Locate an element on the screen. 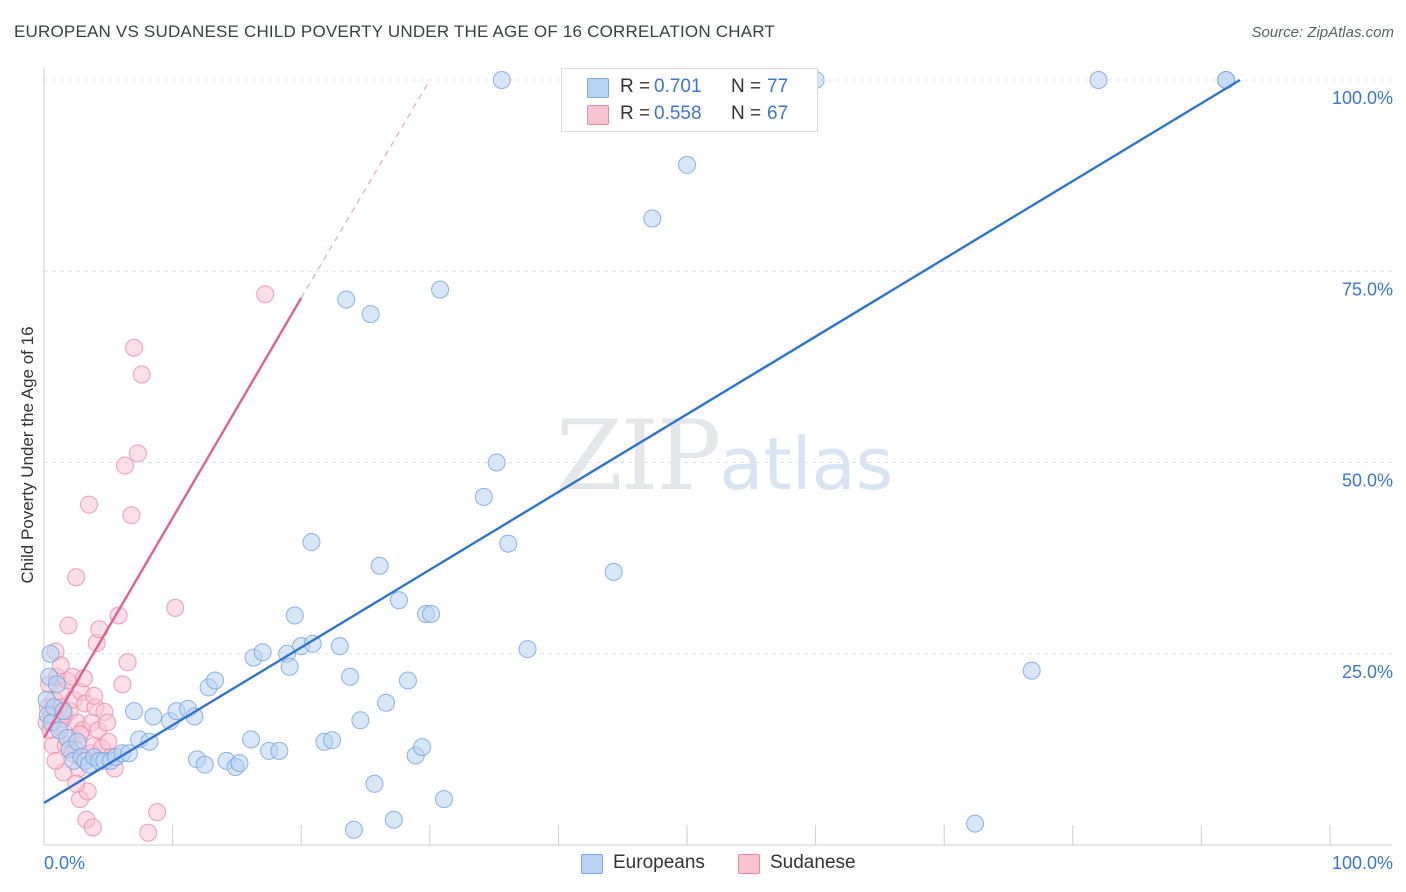 The height and width of the screenshot is (892, 1406). sudanese-swatch is located at coordinates (598, 115).